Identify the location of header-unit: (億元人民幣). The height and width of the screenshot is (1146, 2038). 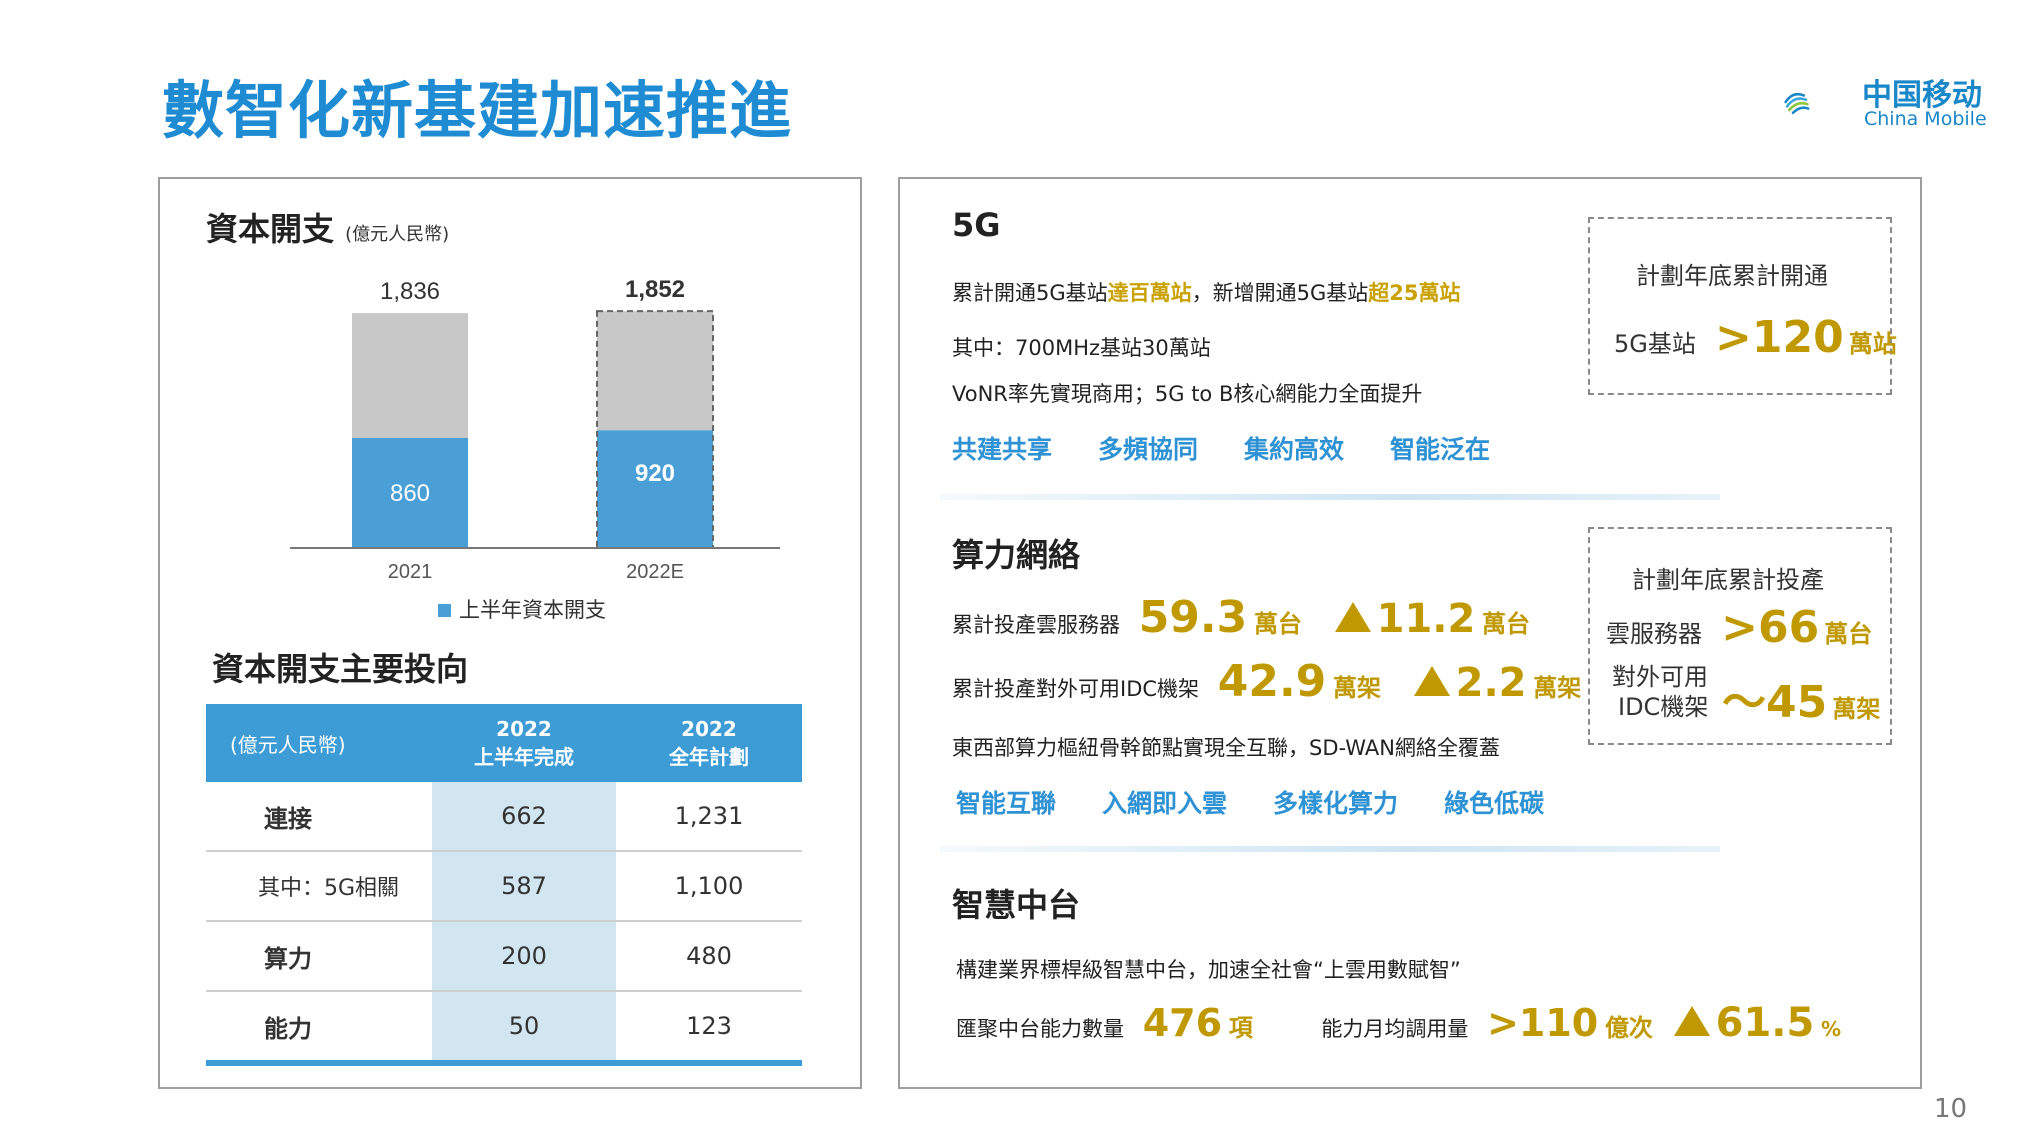
(288, 744).